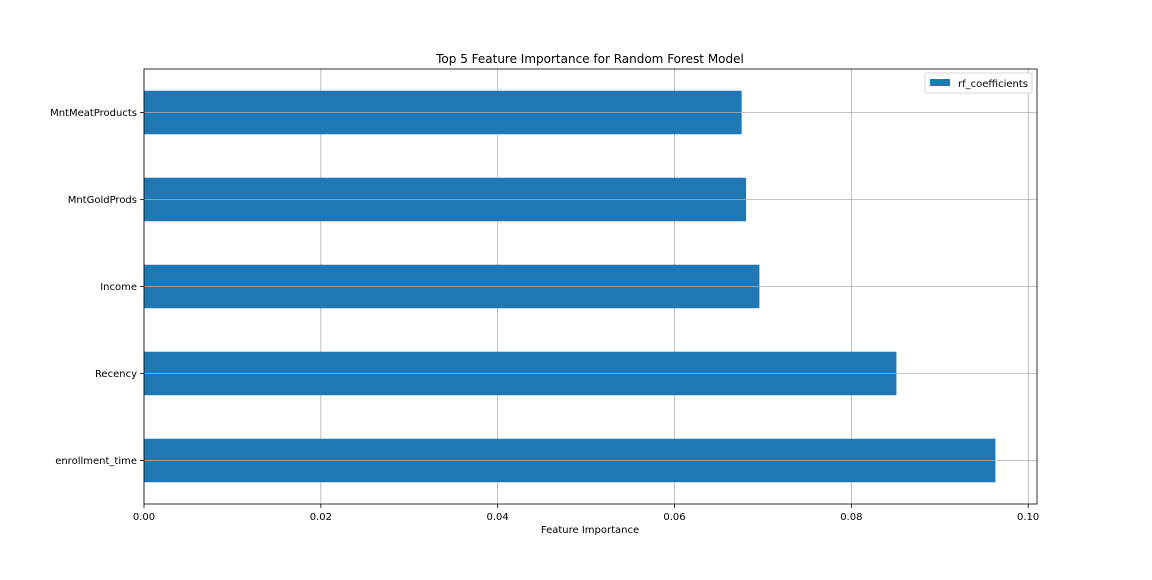 This screenshot has width=1152, height=580. Describe the element at coordinates (674, 517) in the screenshot. I see `x-tick-label: 0.06` at that location.